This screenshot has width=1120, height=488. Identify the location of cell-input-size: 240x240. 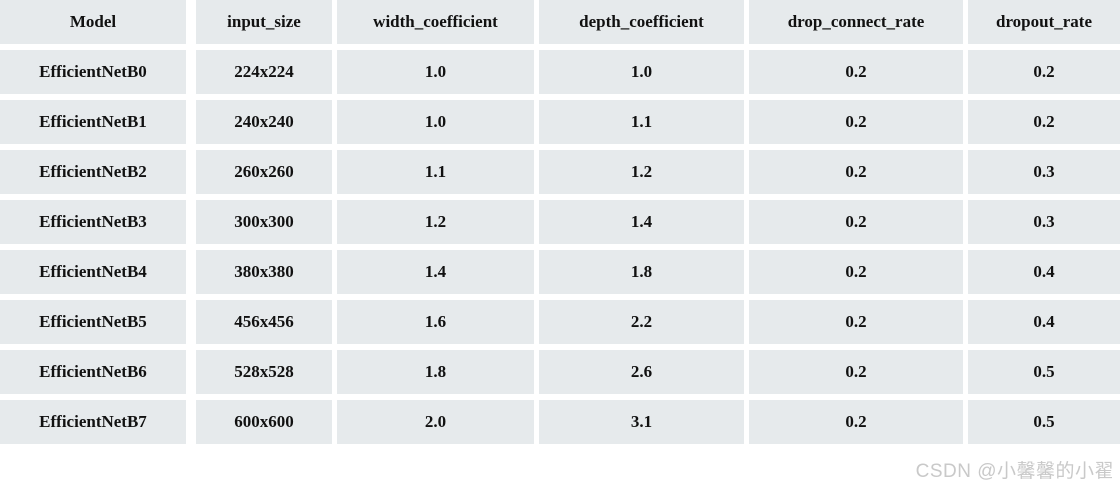
(266, 125).